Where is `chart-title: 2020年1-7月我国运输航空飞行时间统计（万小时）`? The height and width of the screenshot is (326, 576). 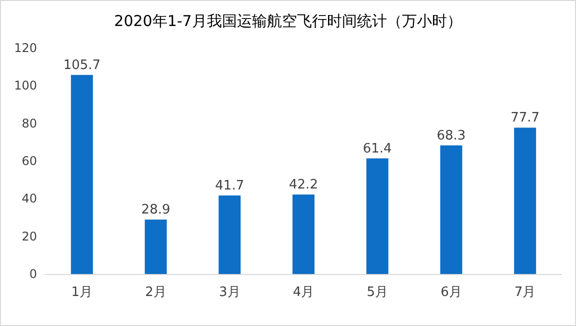 chart-title: 2020年1-7月我国运输航空飞行时间统计（万小时） is located at coordinates (288, 21).